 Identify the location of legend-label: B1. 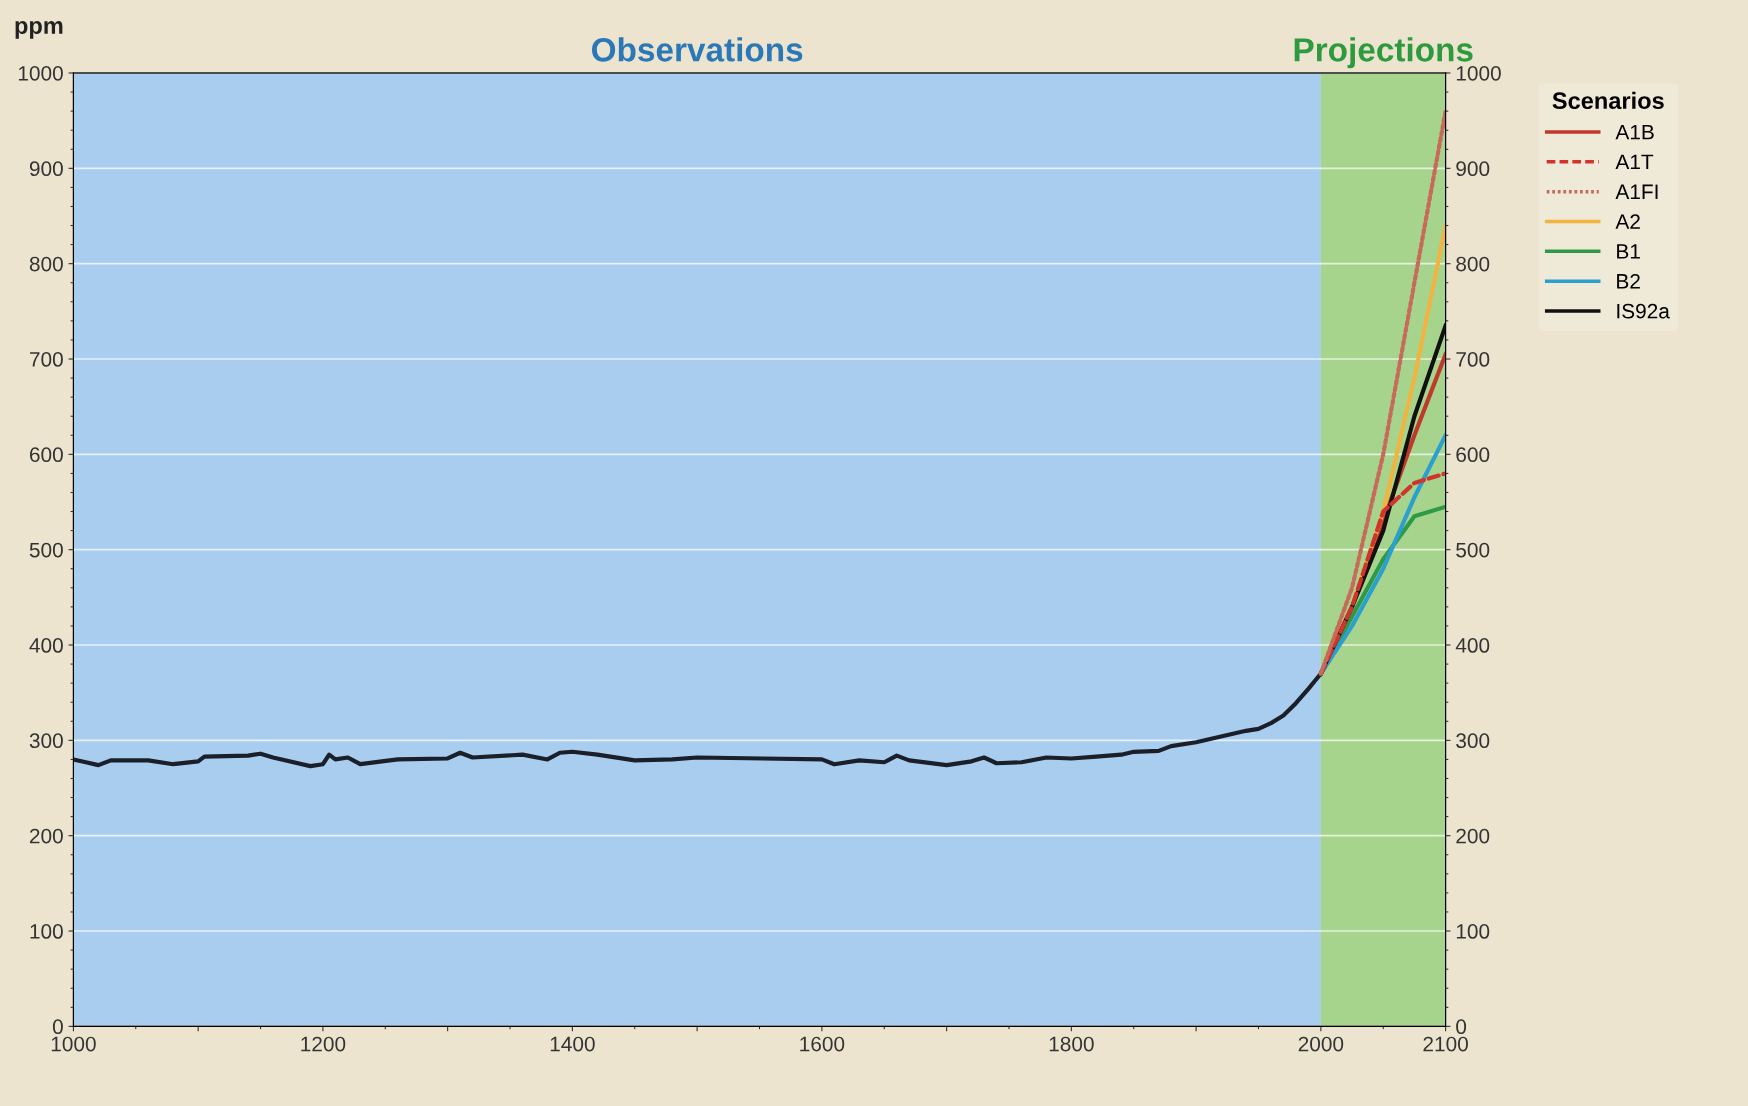
(1628, 251).